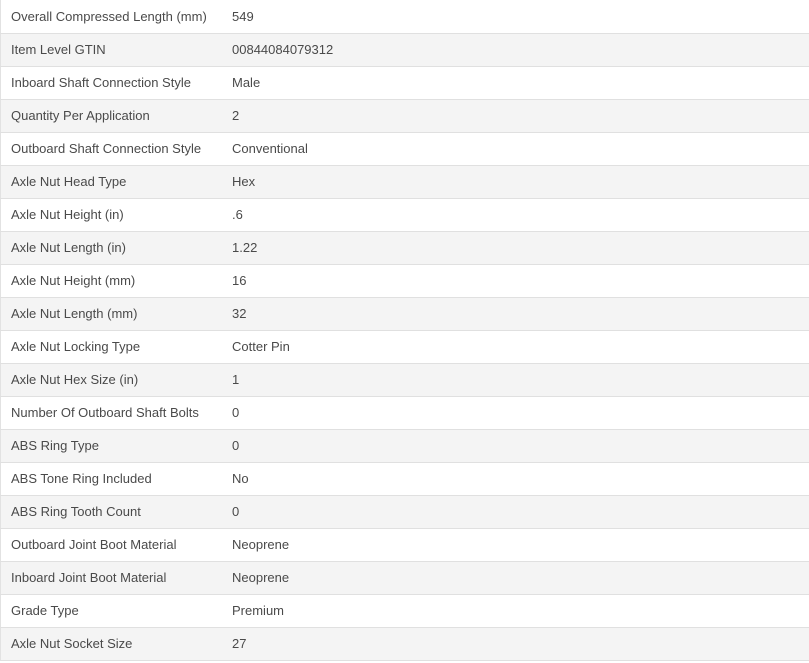 The width and height of the screenshot is (809, 663). Describe the element at coordinates (110, 50) in the screenshot. I see `spec-label: Item Level GTIN` at that location.